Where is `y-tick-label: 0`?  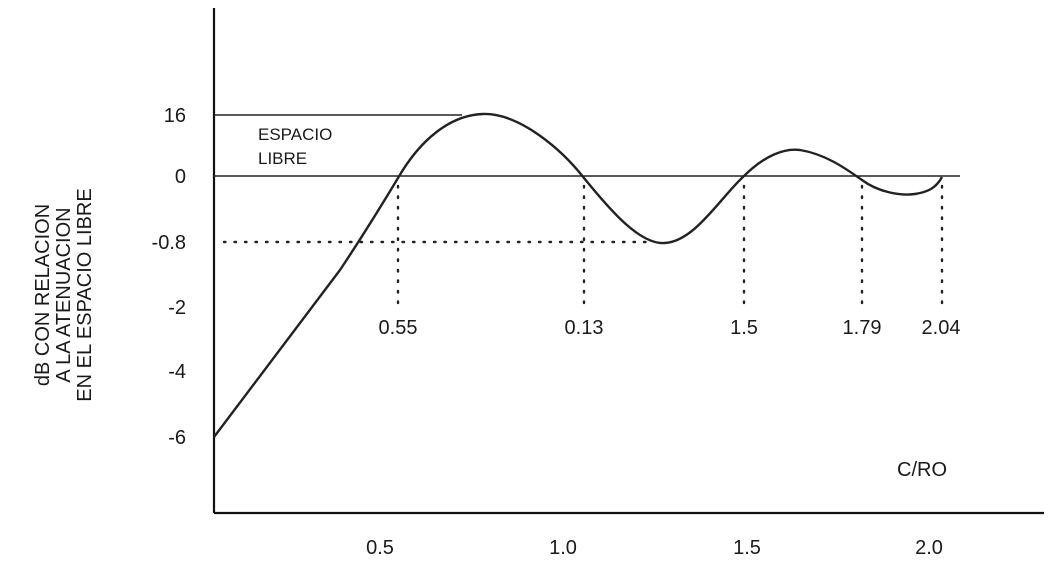 y-tick-label: 0 is located at coordinates (180, 177).